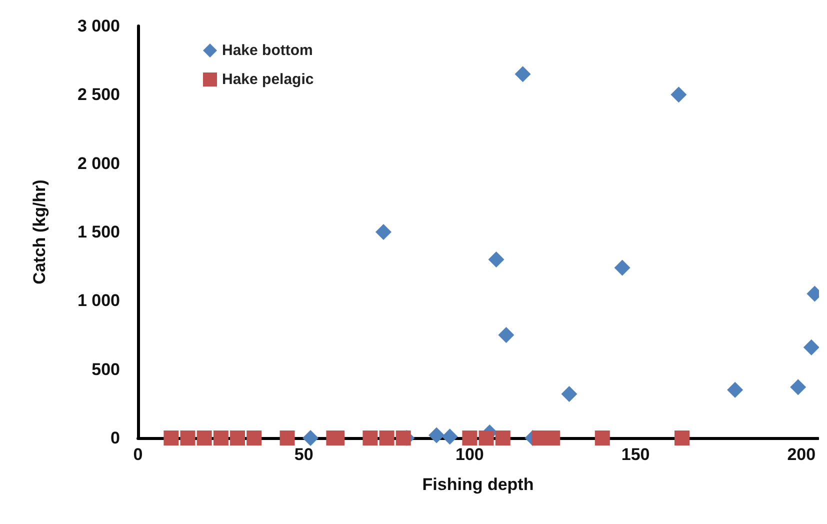 This screenshot has width=827, height=524. Describe the element at coordinates (138, 454) in the screenshot. I see `x-tick-label: 0` at that location.